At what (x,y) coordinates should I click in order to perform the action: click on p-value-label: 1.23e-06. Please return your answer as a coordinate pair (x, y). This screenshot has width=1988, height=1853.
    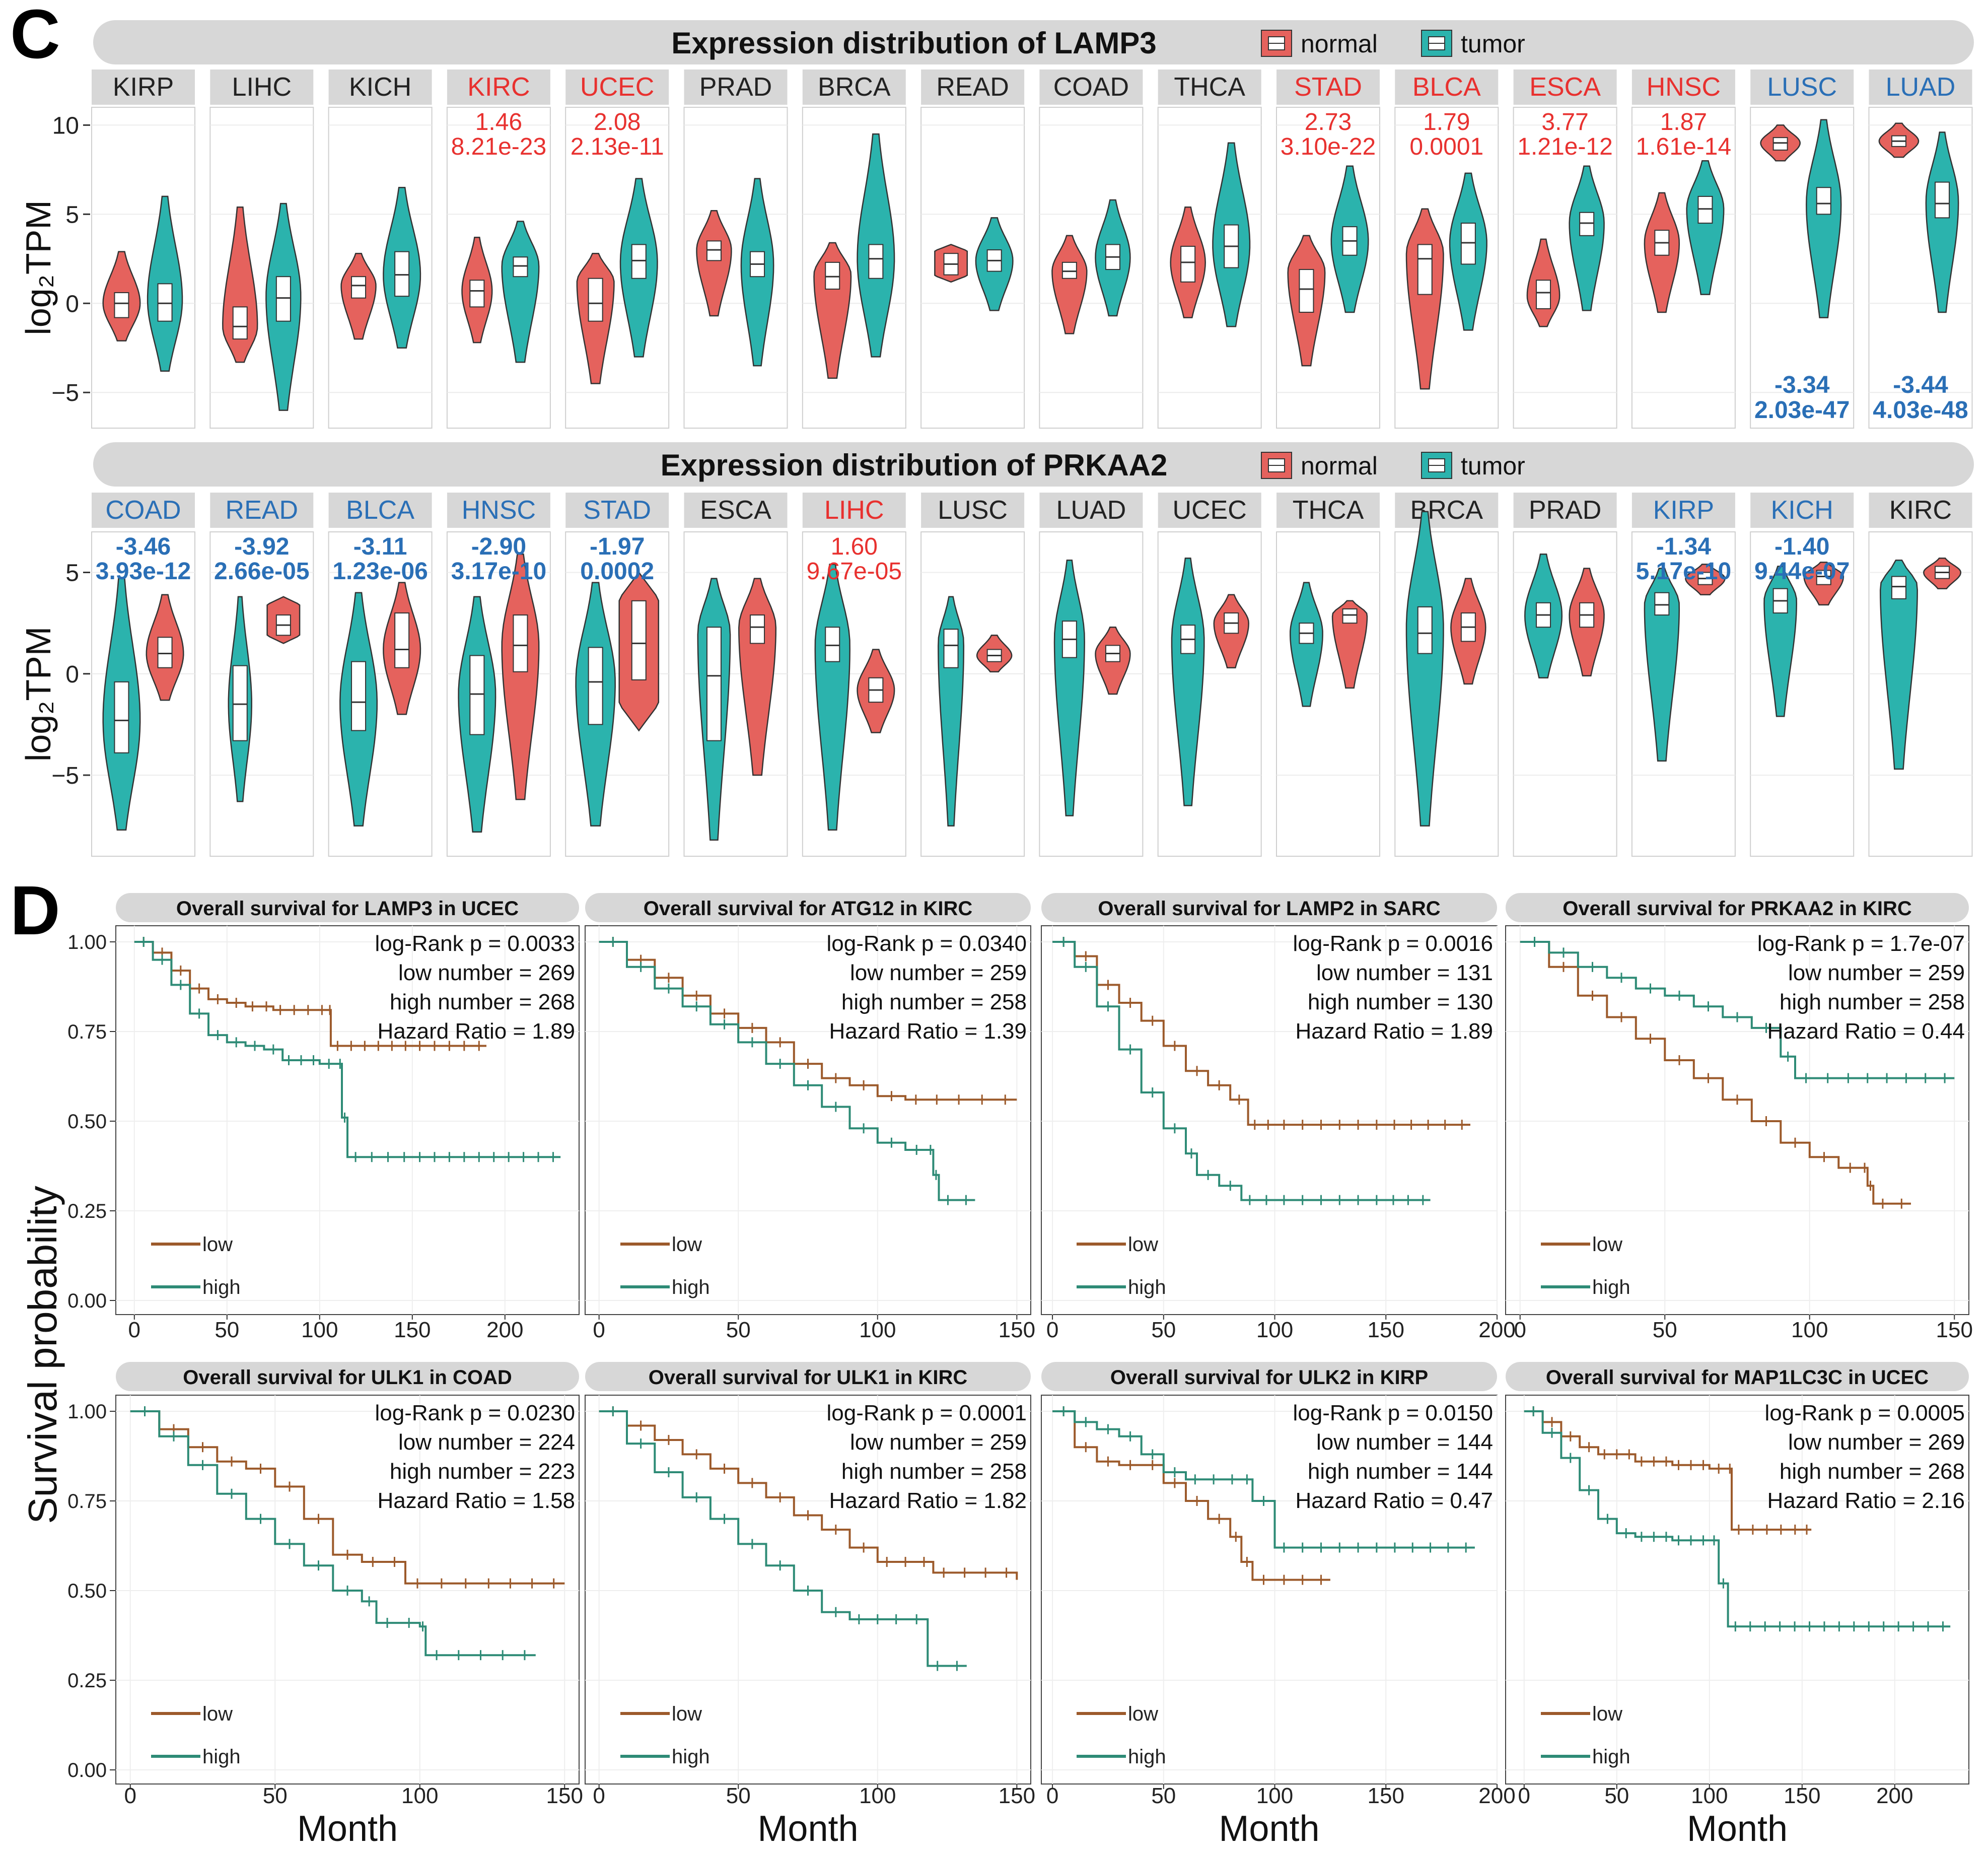
    Looking at the image, I should click on (380, 572).